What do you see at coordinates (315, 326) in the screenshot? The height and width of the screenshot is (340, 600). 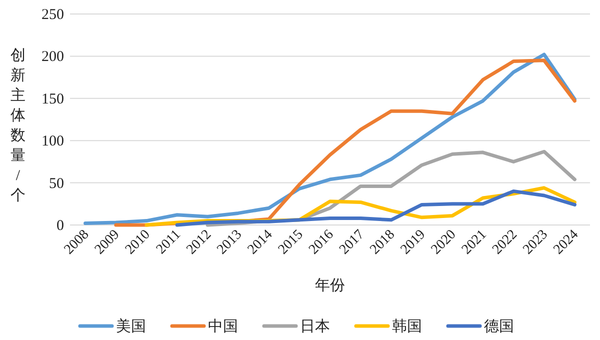 I see `legend-label: 日本` at bounding box center [315, 326].